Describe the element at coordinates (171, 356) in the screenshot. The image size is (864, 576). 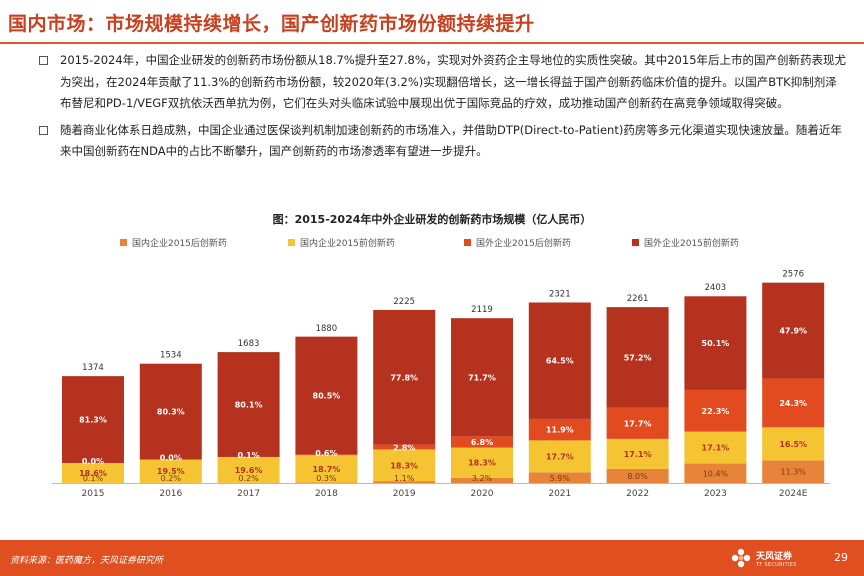
I see `total-label: 1534` at that location.